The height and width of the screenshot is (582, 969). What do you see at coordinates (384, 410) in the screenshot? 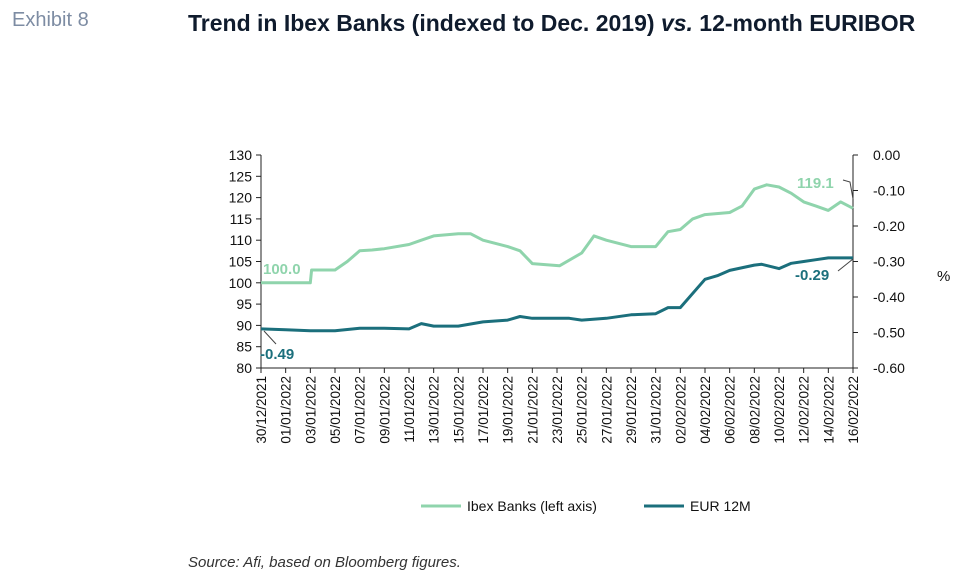
I see `x-tick-label: 09/01/2022` at bounding box center [384, 410].